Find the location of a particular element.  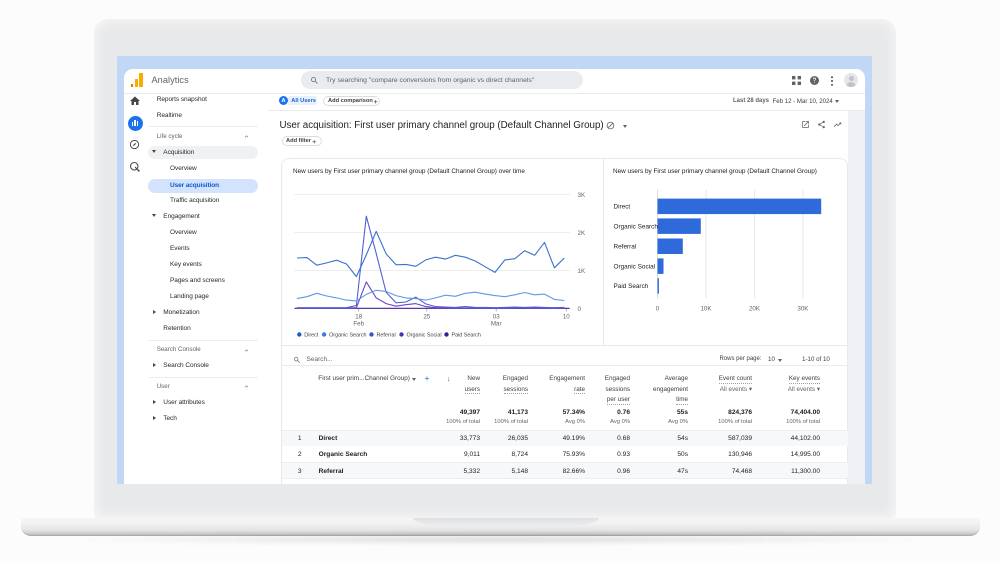

svg-text: 10 is located at coordinates (565, 316).